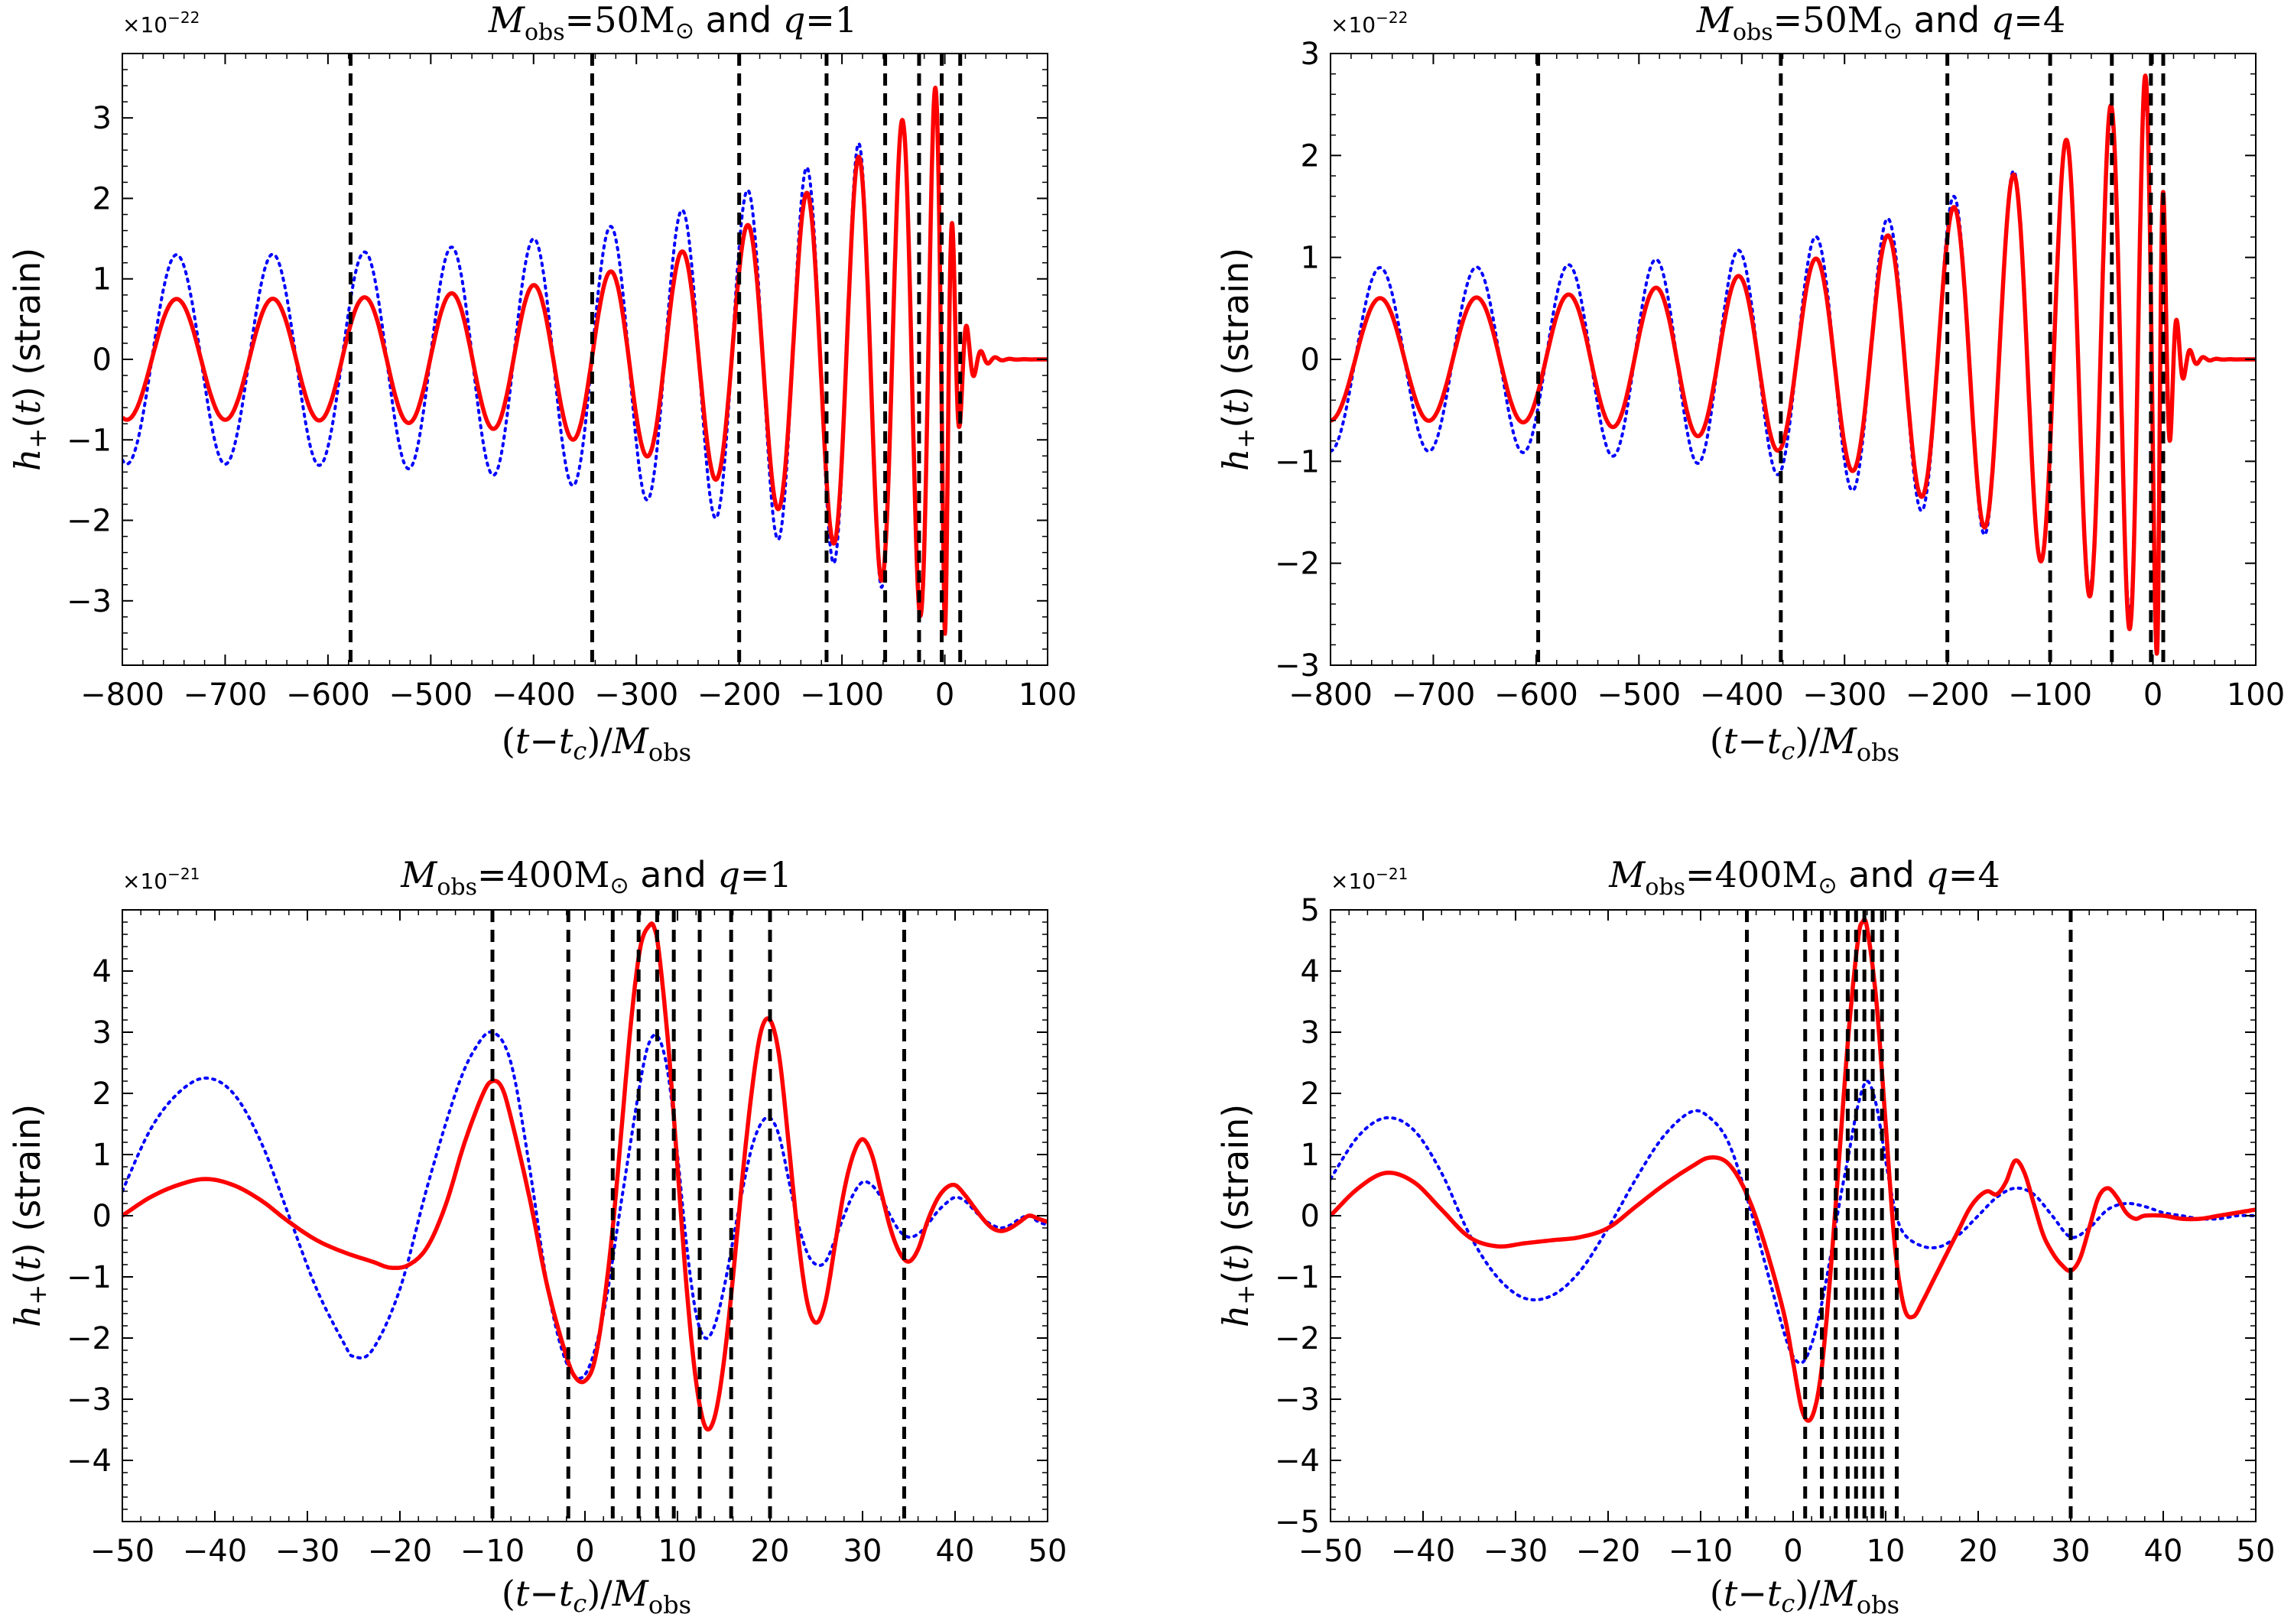  What do you see at coordinates (595, 877) in the screenshot?
I see `panel-title: Mobs=400M⊙ and q=1` at bounding box center [595, 877].